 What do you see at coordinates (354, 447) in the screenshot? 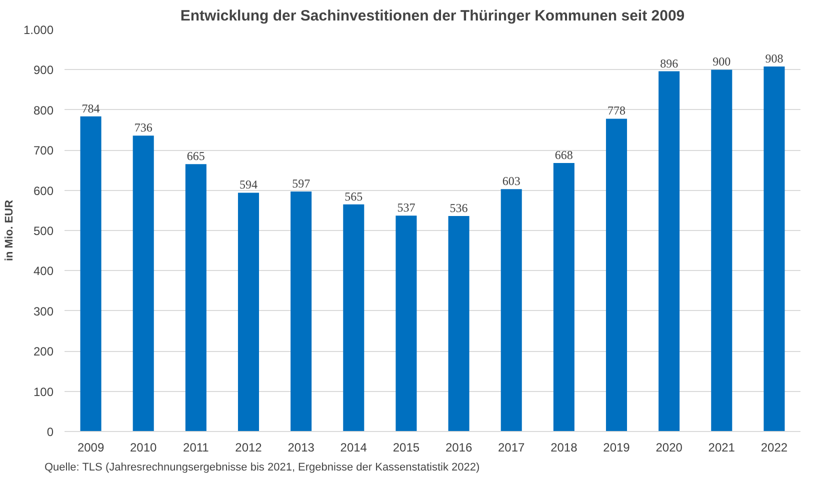
I see `x-tick-label: 2014` at bounding box center [354, 447].